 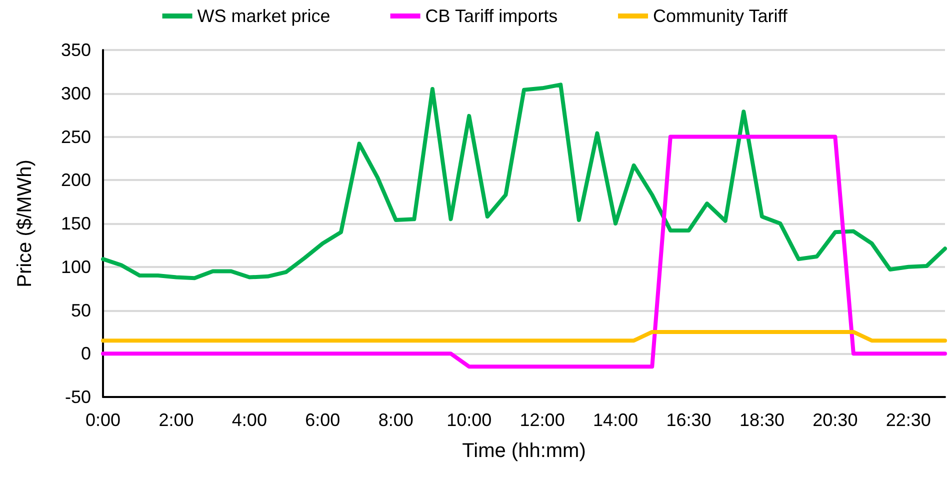 I want to click on y-tick-label: 150, so click(x=75, y=224).